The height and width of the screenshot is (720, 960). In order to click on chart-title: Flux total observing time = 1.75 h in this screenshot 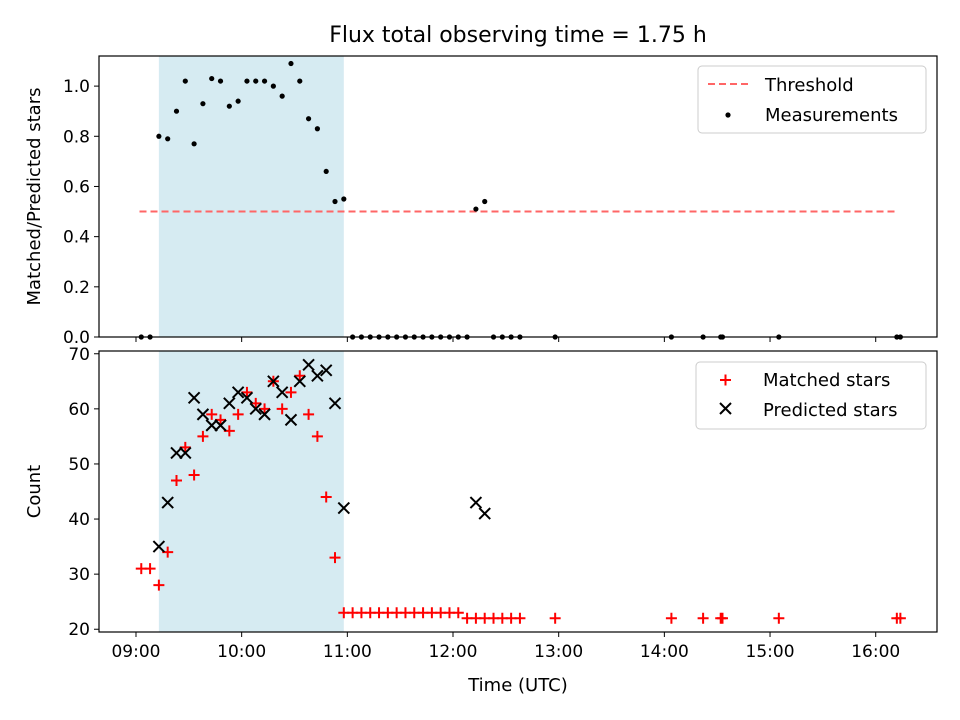, I will do `click(518, 35)`.